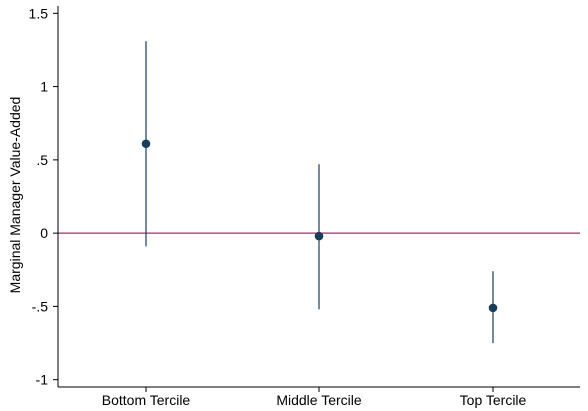 This screenshot has width=588, height=411. I want to click on x-tick-label: Middle Tercile, so click(319, 400).